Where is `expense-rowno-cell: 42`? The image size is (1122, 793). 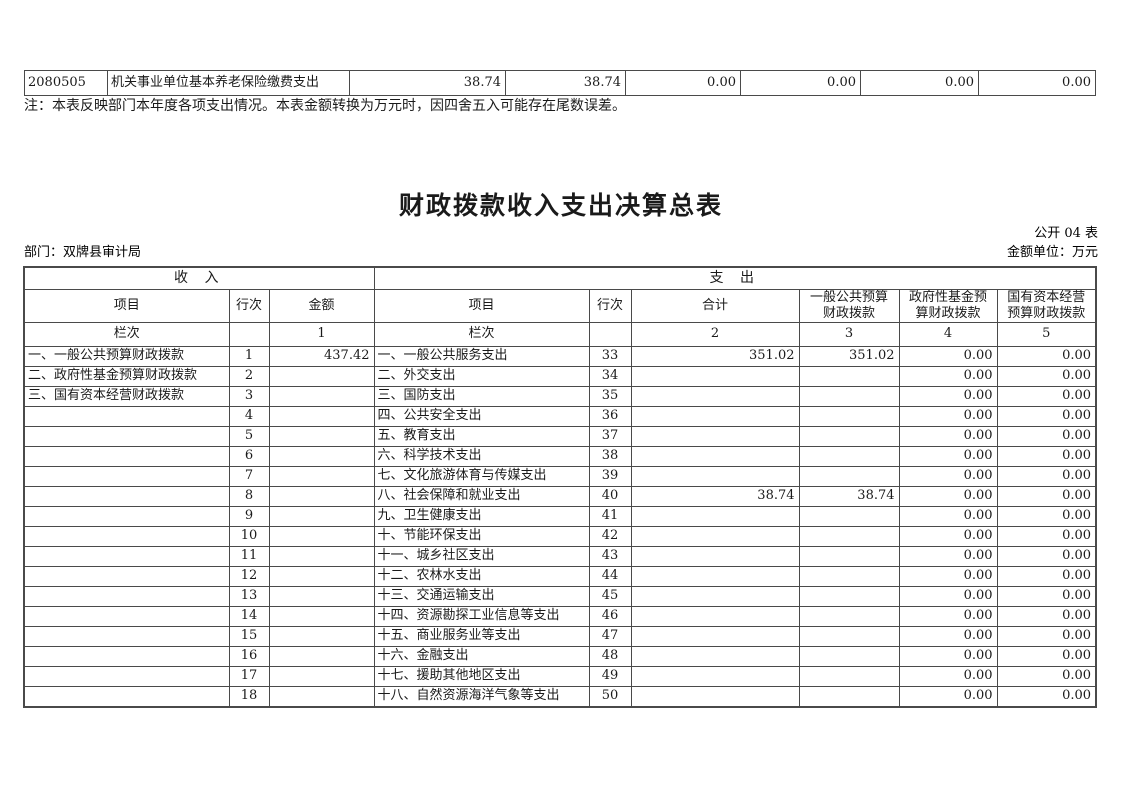 expense-rowno-cell: 42 is located at coordinates (610, 536).